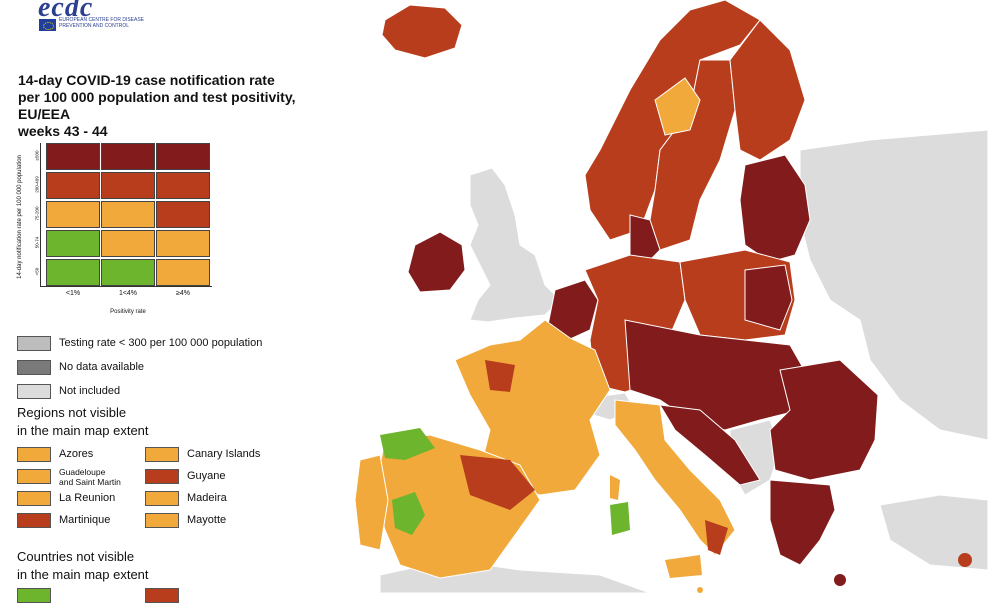 This screenshot has width=988, height=603. What do you see at coordinates (183, 293) in the screenshot?
I see `matrix-col-label: ≥4%` at bounding box center [183, 293].